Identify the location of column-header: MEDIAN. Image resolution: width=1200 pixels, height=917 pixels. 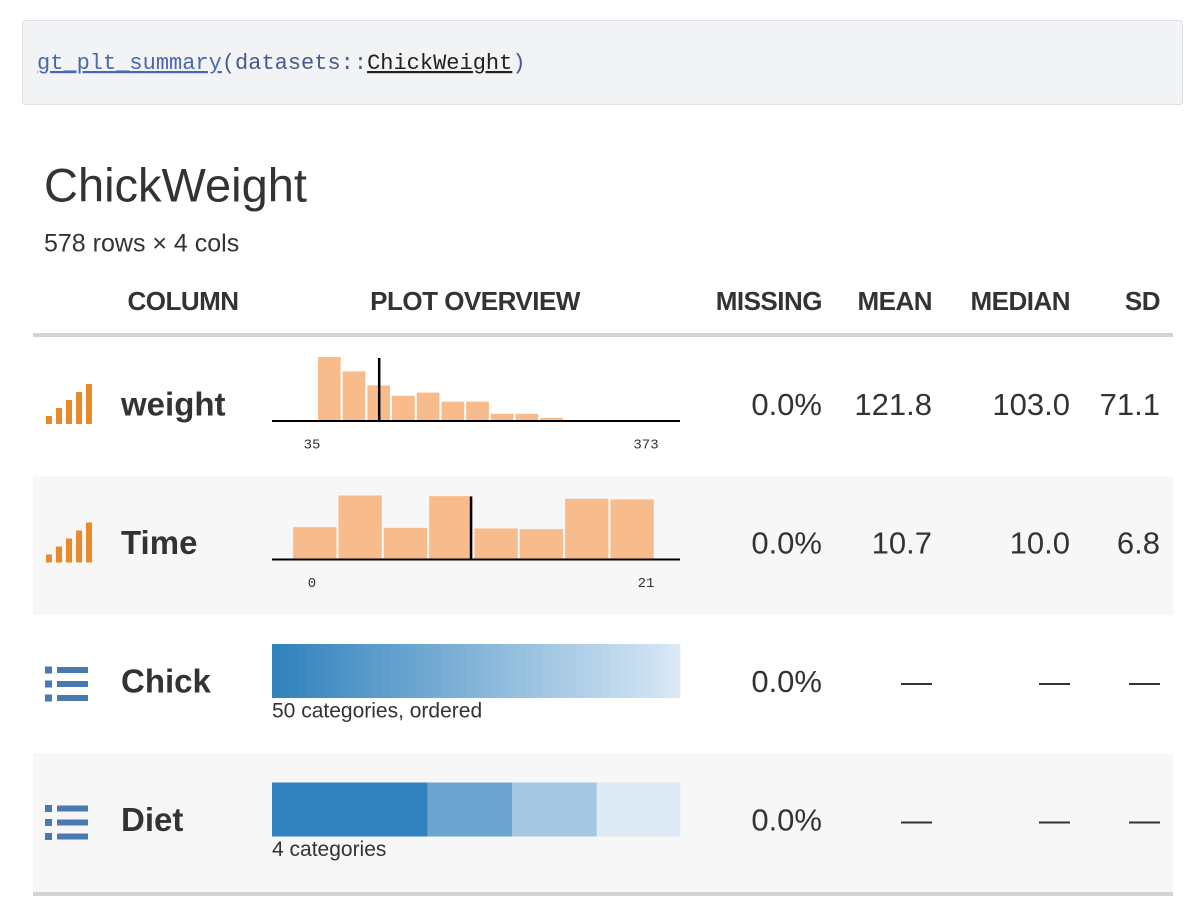
(1020, 301).